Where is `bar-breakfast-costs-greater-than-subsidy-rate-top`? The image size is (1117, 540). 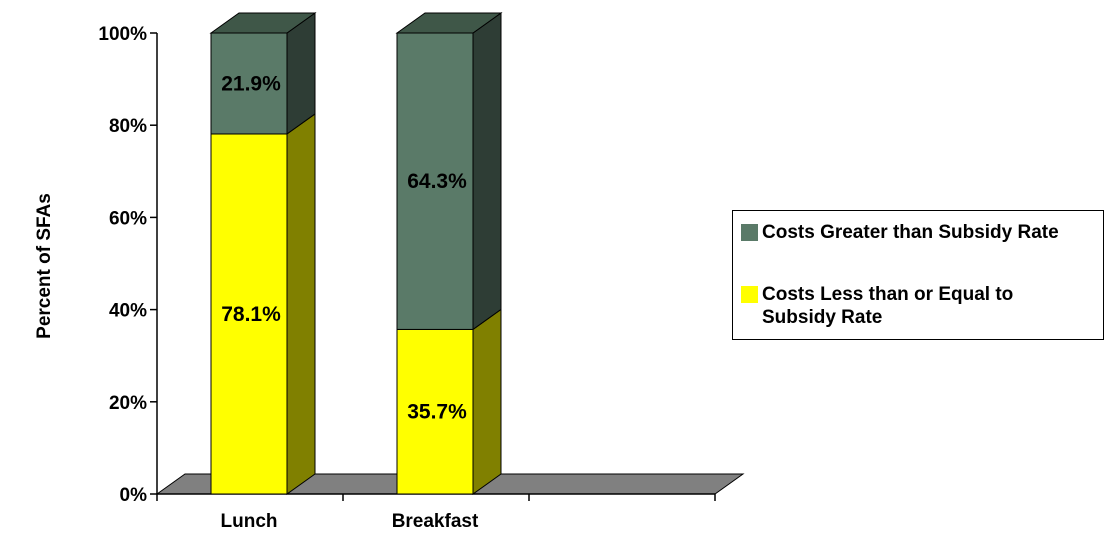 bar-breakfast-costs-greater-than-subsidy-rate-top is located at coordinates (449, 23).